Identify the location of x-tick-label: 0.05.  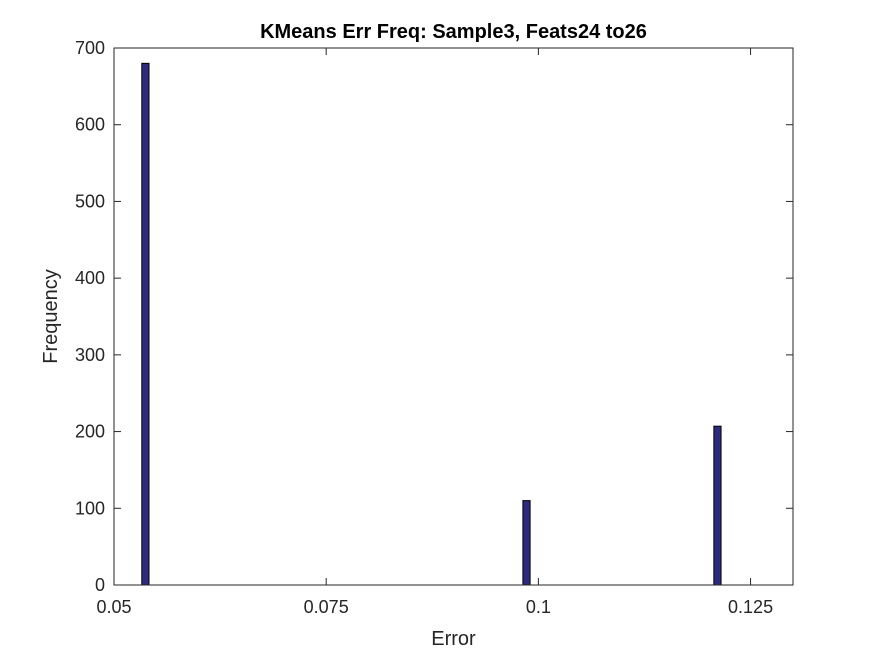
(113, 607).